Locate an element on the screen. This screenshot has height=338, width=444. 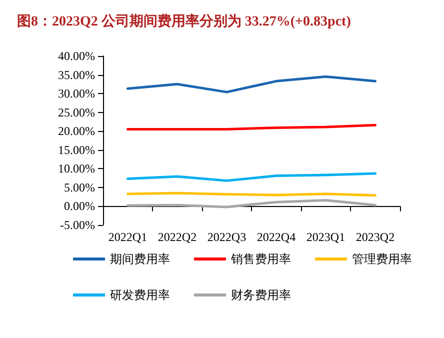
y-tick-label: 35.00% is located at coordinates (76, 75).